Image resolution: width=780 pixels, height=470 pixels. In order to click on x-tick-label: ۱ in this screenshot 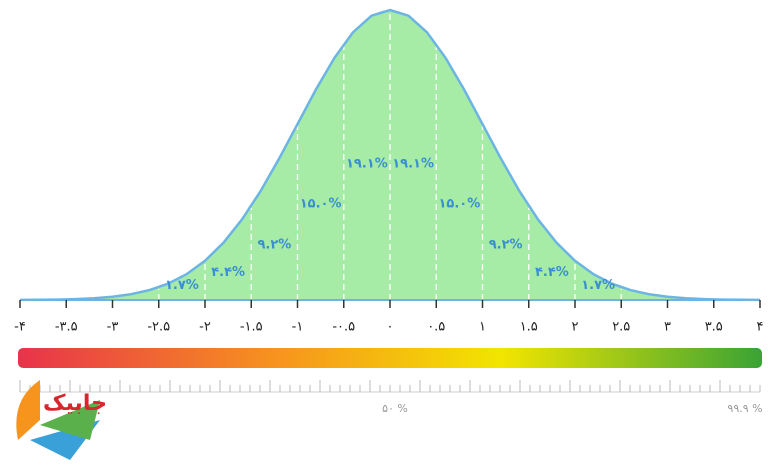, I will do `click(482, 327)`.